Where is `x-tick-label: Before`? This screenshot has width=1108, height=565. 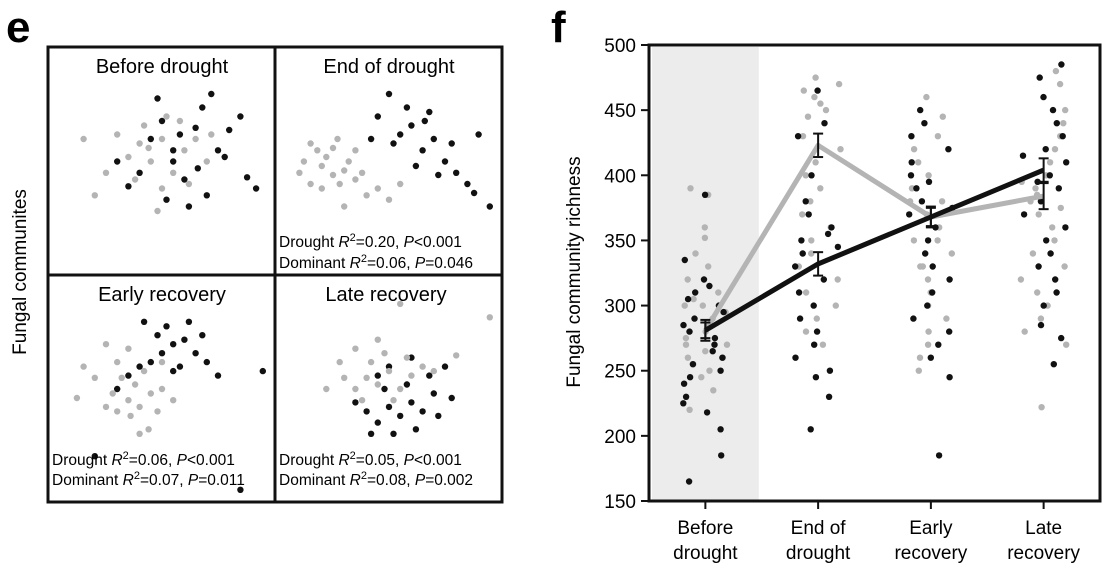 x-tick-label: Before is located at coordinates (705, 528).